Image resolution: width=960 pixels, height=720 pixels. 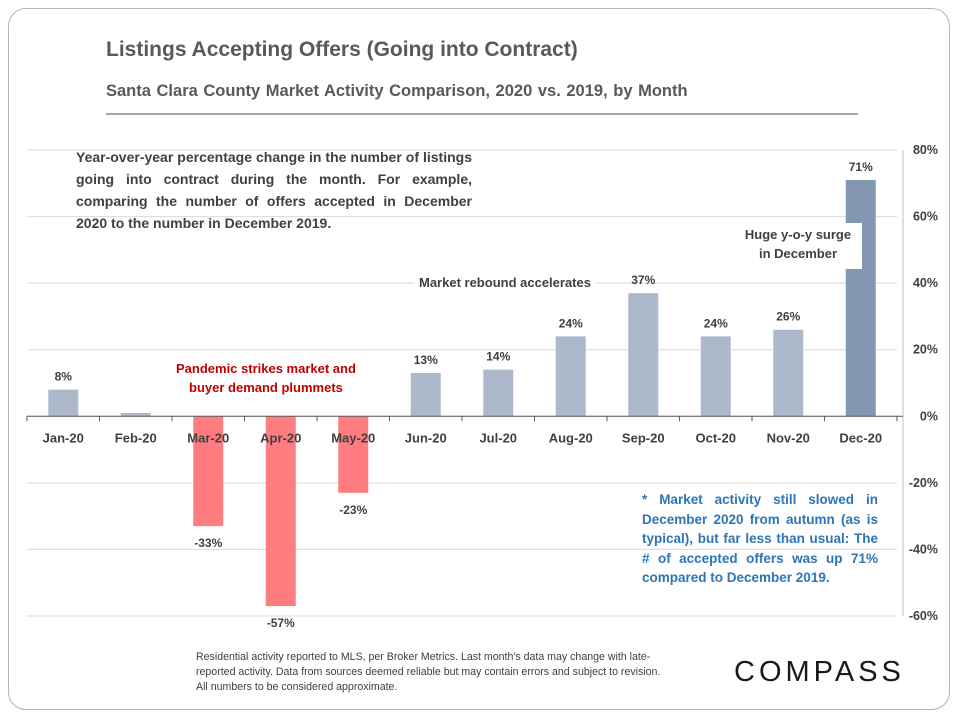 What do you see at coordinates (482, 114) in the screenshot?
I see `title-divider` at bounding box center [482, 114].